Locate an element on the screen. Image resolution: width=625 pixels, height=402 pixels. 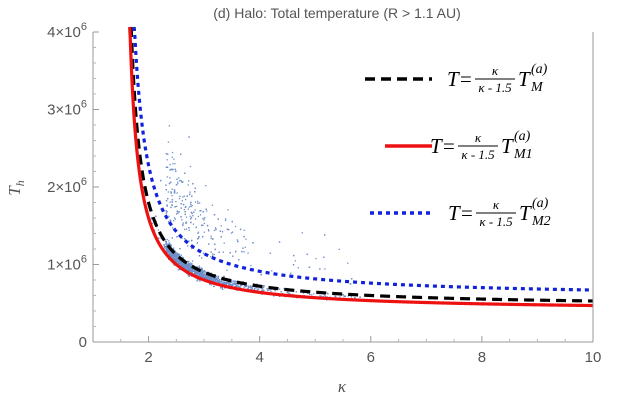
chart-title: (d) Halo: Total temperature (R > 1.1 AU) is located at coordinates (337, 13).